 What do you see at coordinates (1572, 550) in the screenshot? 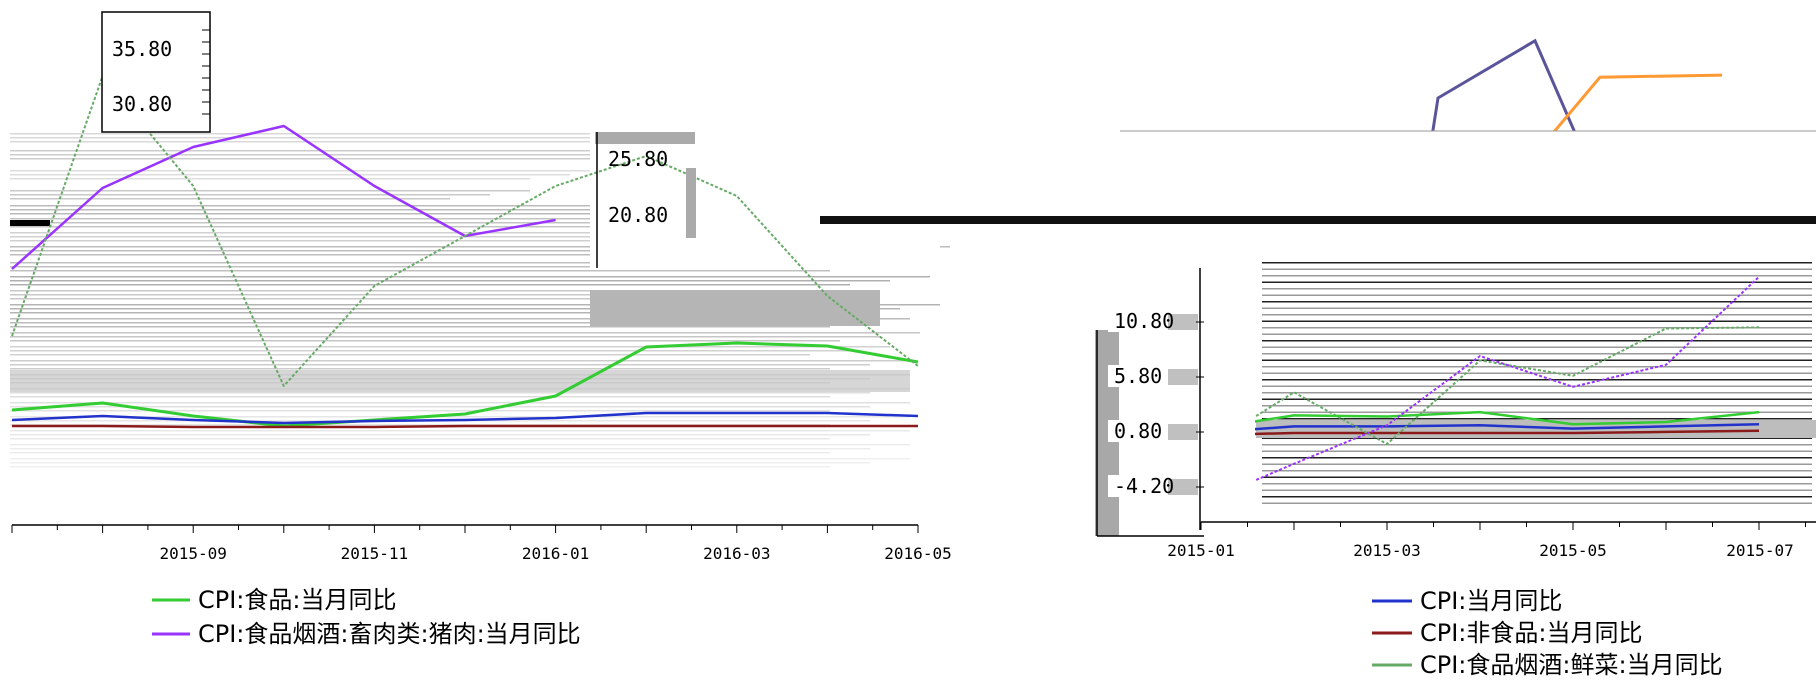
I see `x-tick-label: 2015-05` at bounding box center [1572, 550].